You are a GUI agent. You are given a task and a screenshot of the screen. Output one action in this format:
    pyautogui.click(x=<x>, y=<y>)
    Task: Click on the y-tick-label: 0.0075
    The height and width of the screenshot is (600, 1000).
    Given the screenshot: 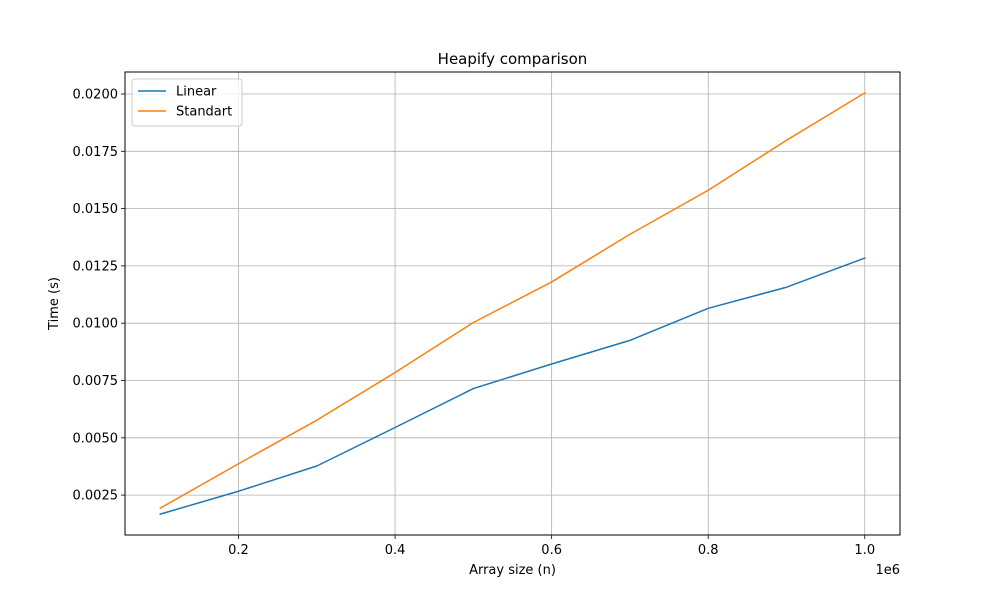 What is the action you would take?
    pyautogui.click(x=96, y=381)
    